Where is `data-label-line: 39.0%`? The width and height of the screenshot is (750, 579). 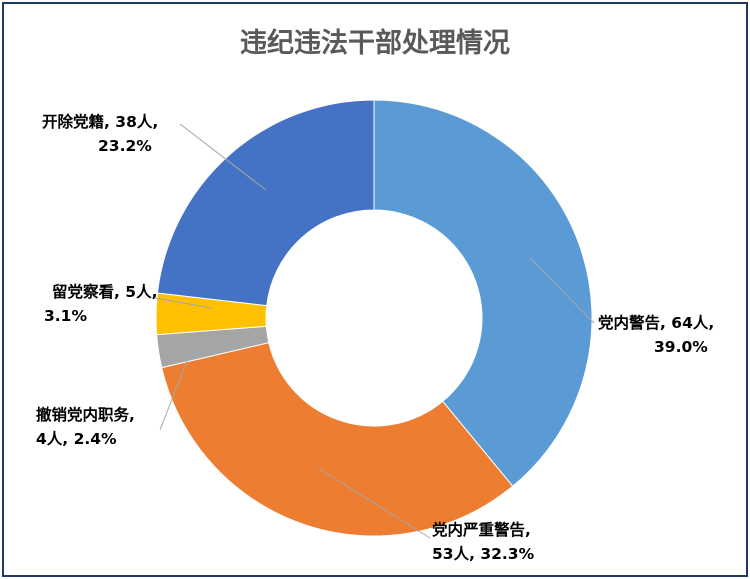 data-label-line: 39.0% is located at coordinates (681, 347).